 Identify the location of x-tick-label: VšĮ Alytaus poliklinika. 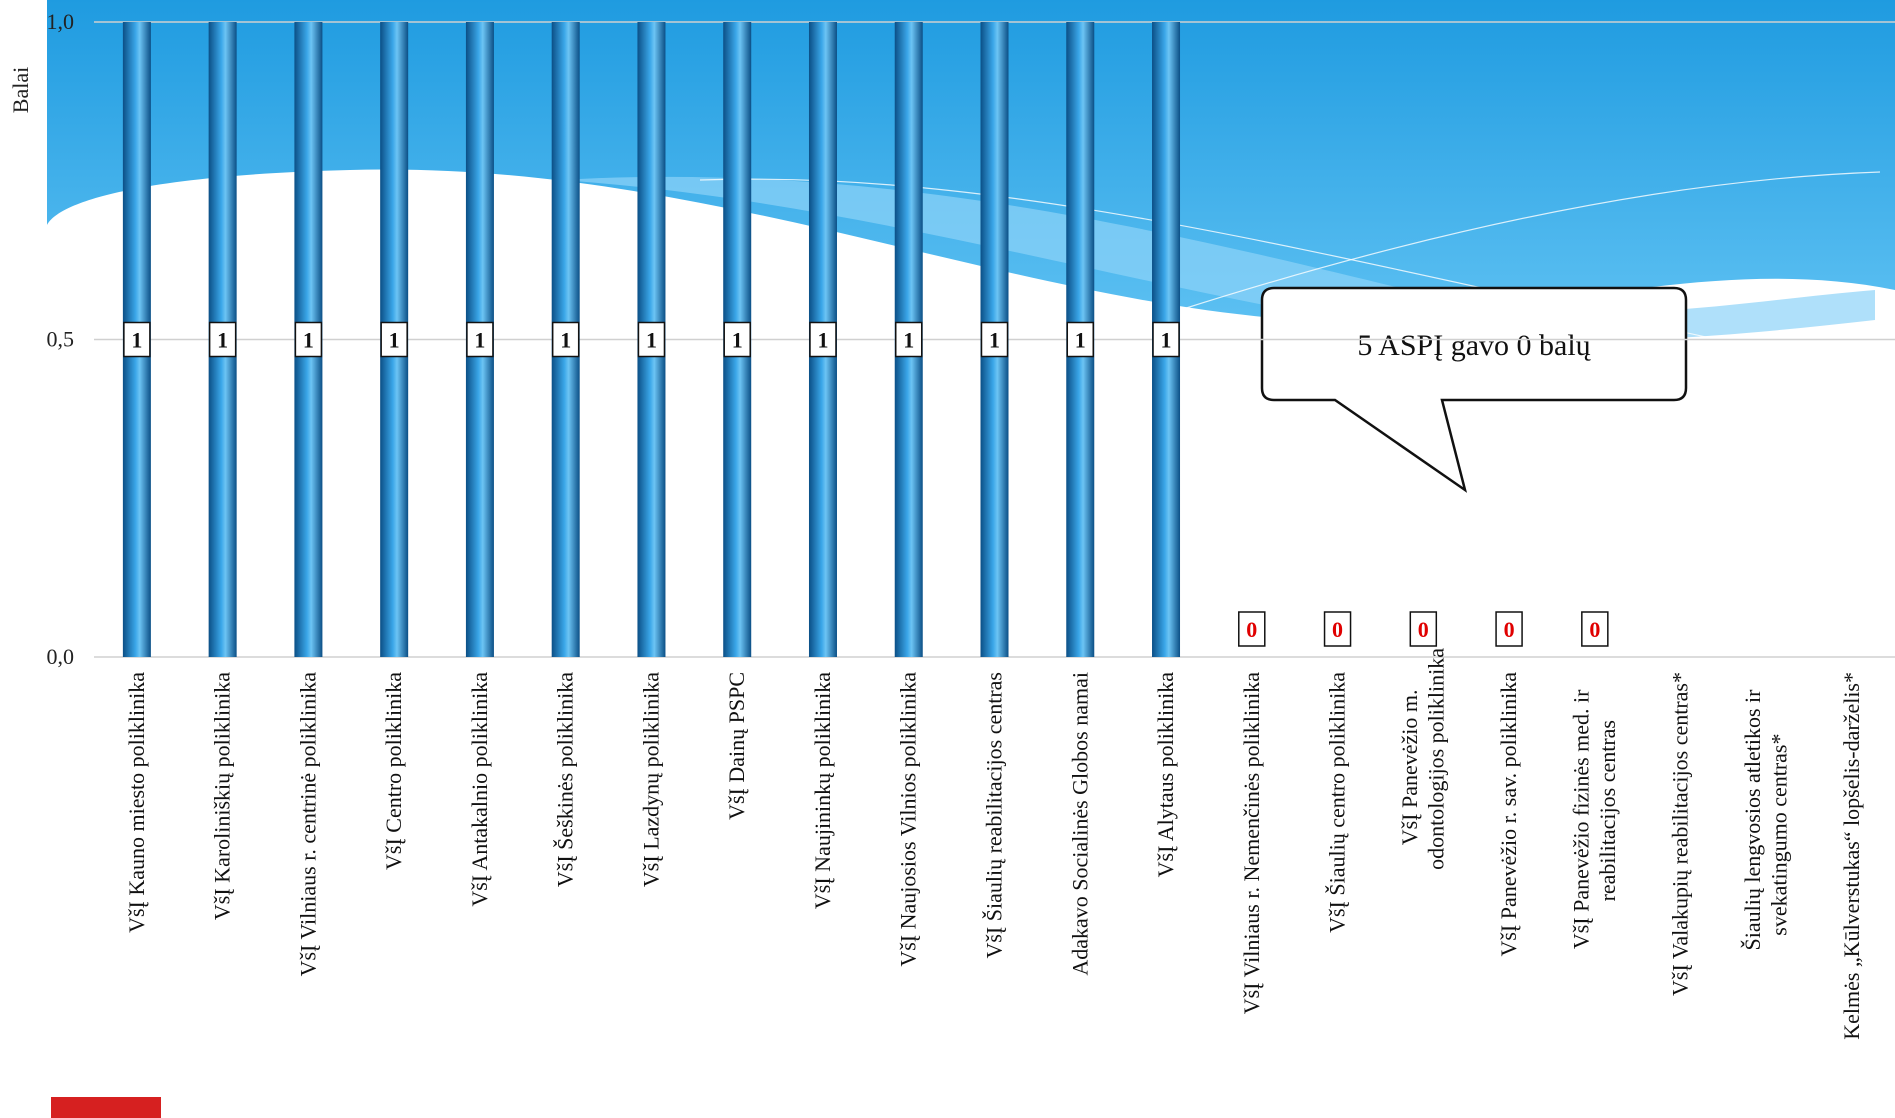
(1165, 775).